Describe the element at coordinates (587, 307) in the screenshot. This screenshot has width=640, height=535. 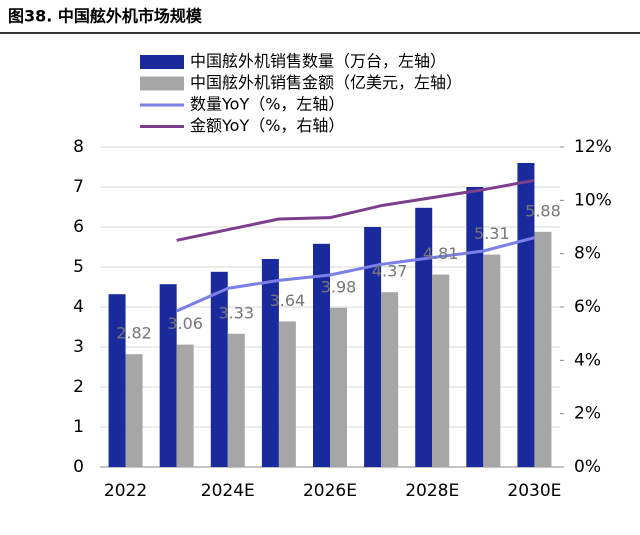
I see `y2-tick-label: 6%` at that location.